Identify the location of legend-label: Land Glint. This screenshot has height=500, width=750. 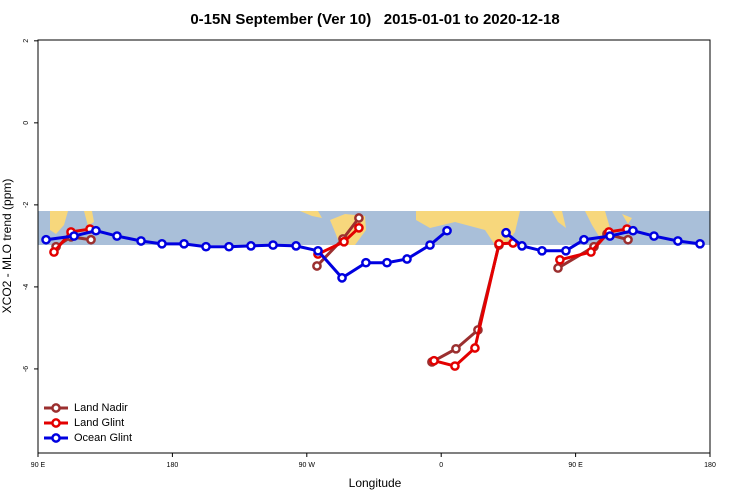
(99, 423).